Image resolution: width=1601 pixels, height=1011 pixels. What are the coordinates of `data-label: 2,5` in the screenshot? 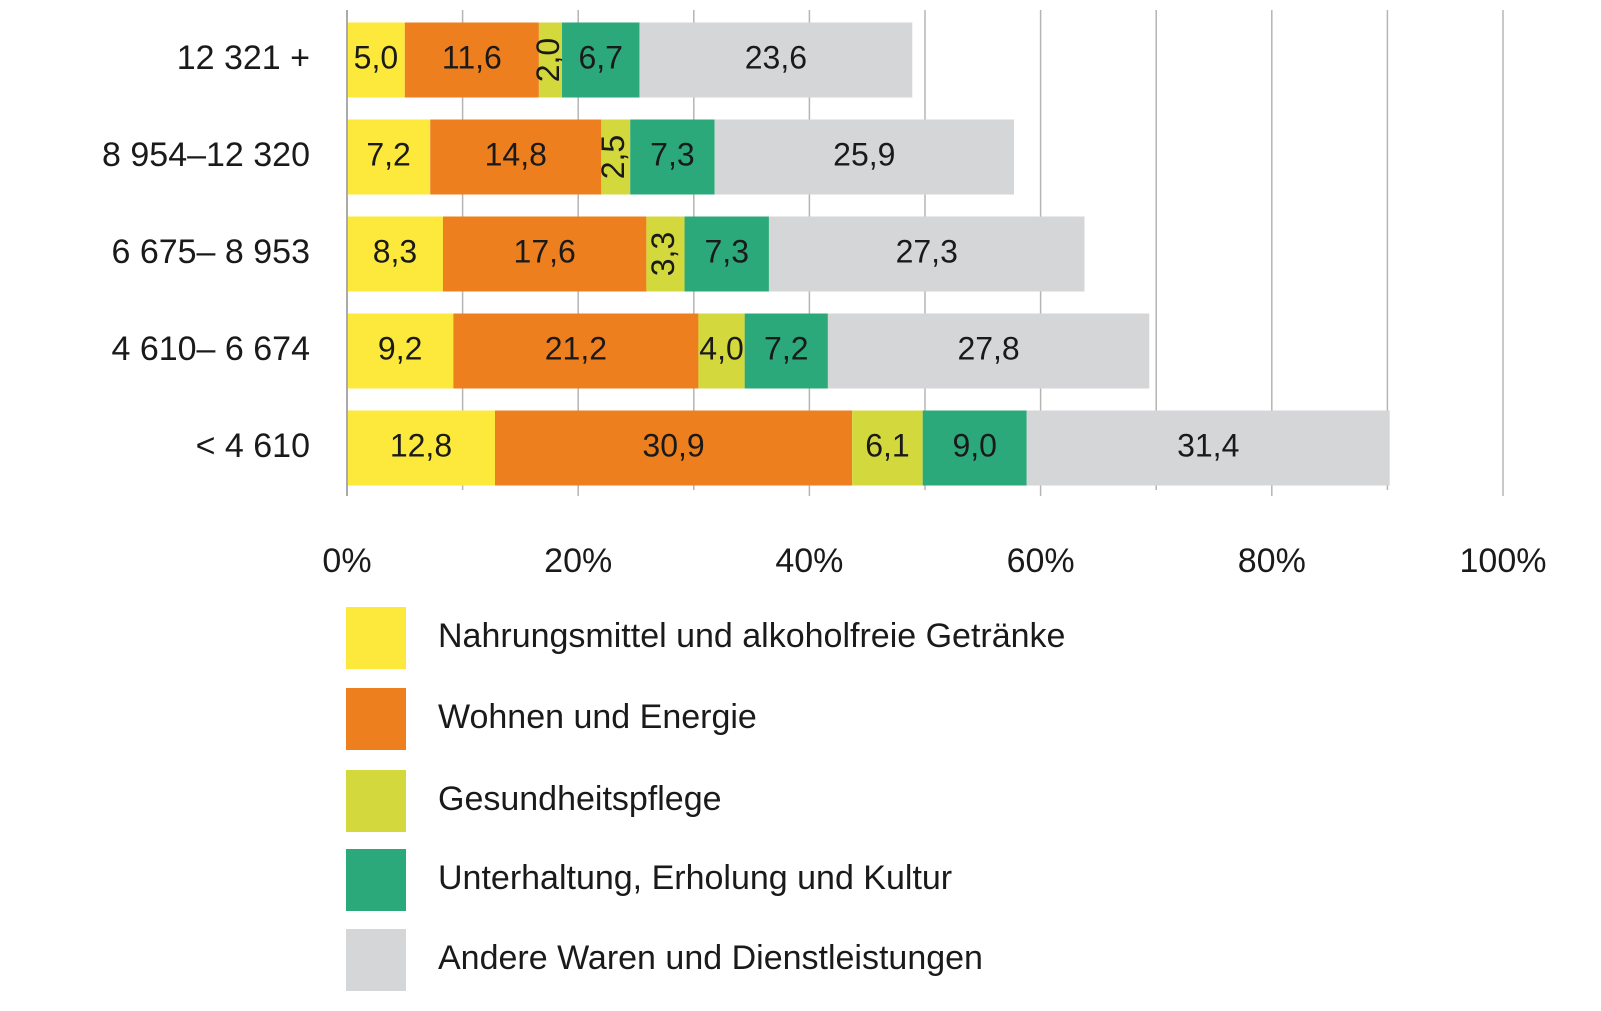 It's located at (613, 157).